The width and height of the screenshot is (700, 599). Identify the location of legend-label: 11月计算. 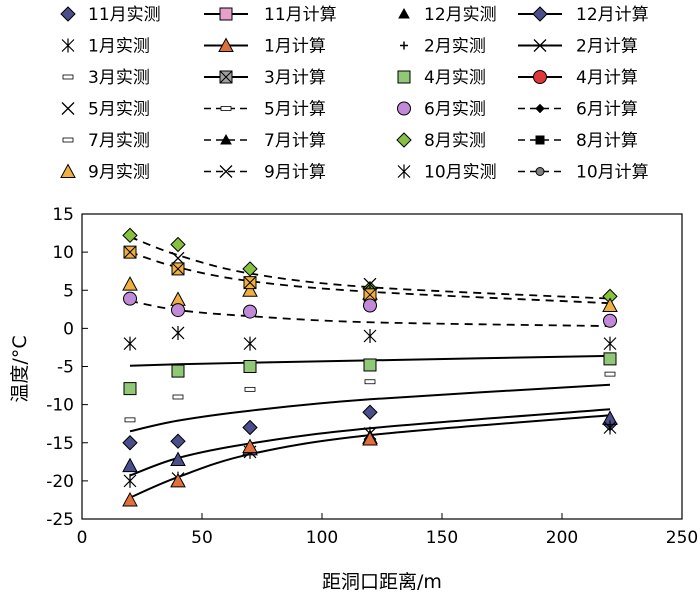
(300, 15).